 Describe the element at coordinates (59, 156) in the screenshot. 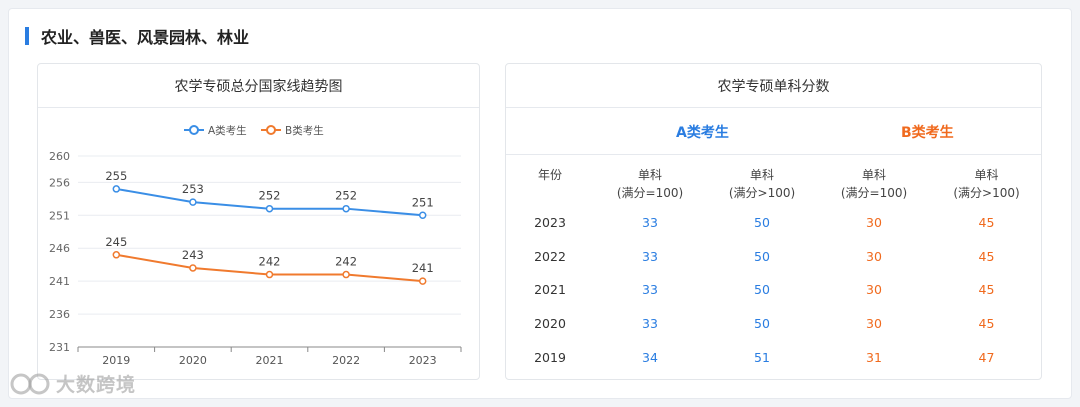

I see `y-tick-label: 260` at that location.